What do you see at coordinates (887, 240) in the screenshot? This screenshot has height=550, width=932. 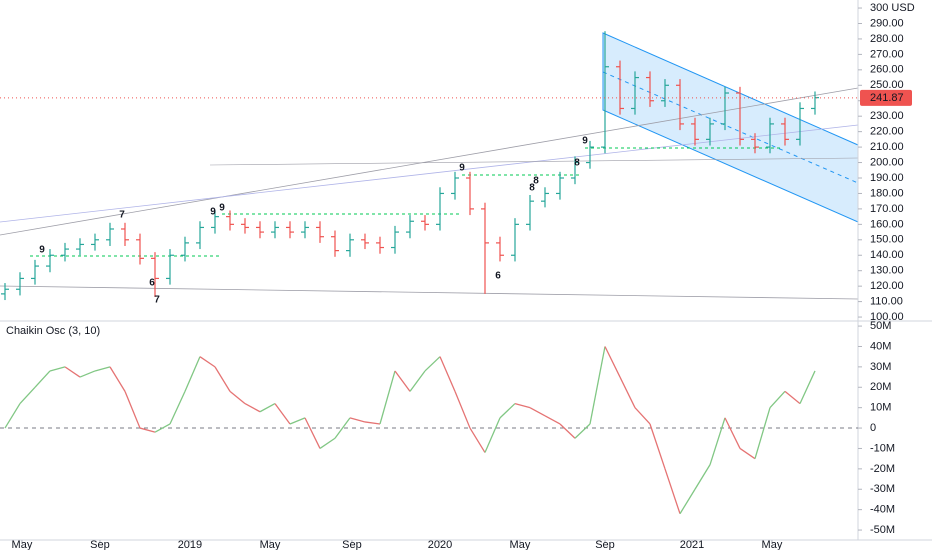 I see `y-tick-label: 150.00` at bounding box center [887, 240].